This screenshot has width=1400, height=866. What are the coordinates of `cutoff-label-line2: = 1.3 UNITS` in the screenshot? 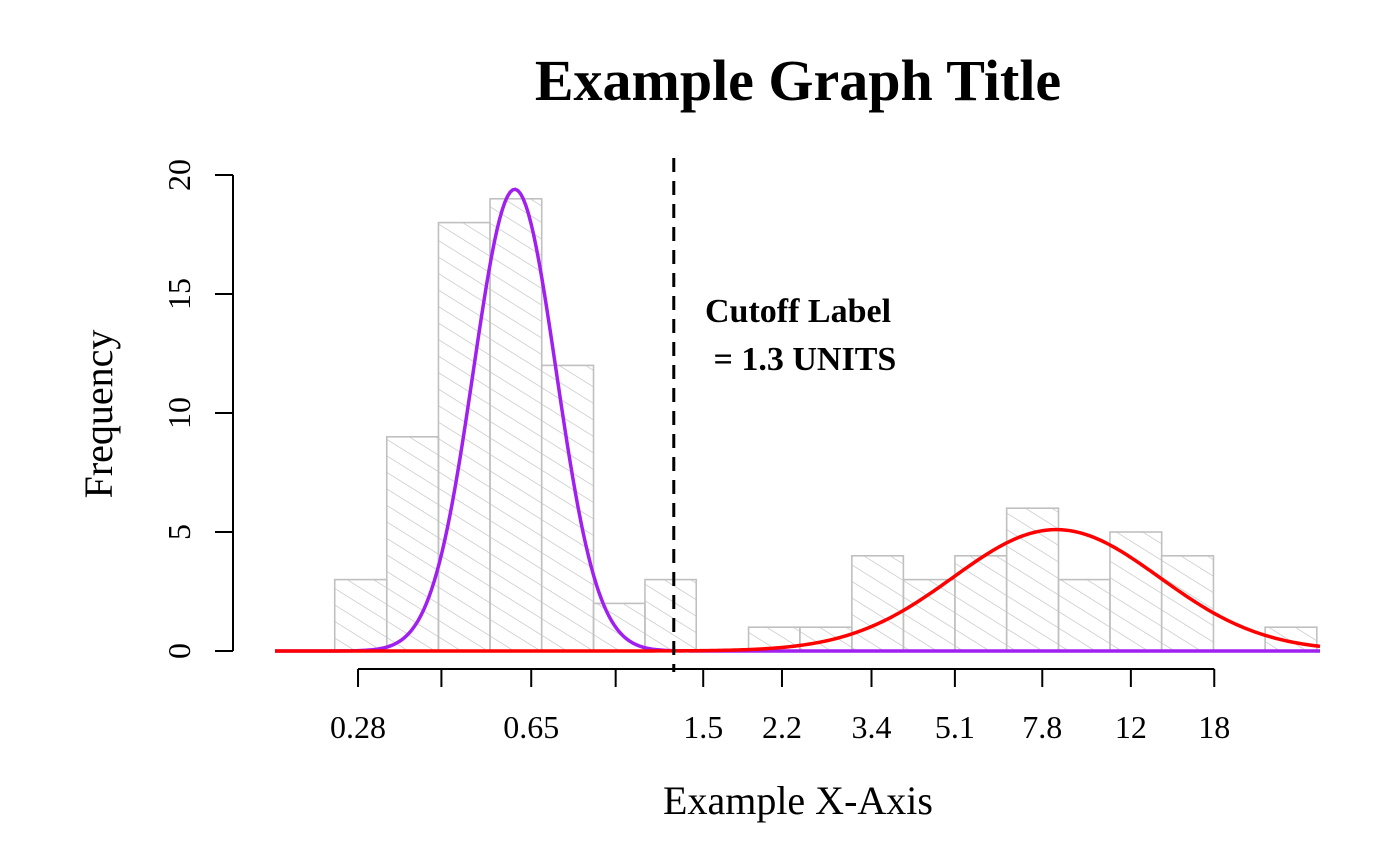 It's located at (800, 359).